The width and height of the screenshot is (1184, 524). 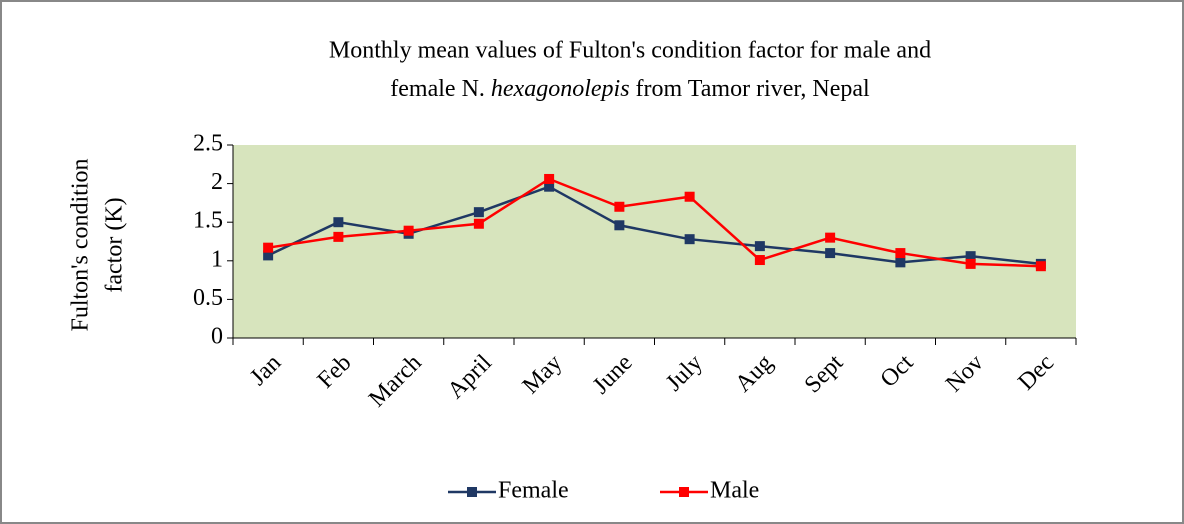 What do you see at coordinates (208, 144) in the screenshot?
I see `y-tick-label: 2.5` at bounding box center [208, 144].